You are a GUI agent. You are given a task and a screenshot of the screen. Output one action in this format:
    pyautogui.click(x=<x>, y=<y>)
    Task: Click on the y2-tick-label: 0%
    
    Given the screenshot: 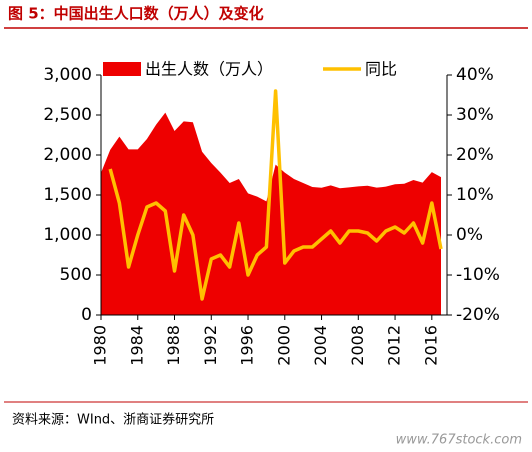 What is the action you would take?
    pyautogui.click(x=469, y=235)
    